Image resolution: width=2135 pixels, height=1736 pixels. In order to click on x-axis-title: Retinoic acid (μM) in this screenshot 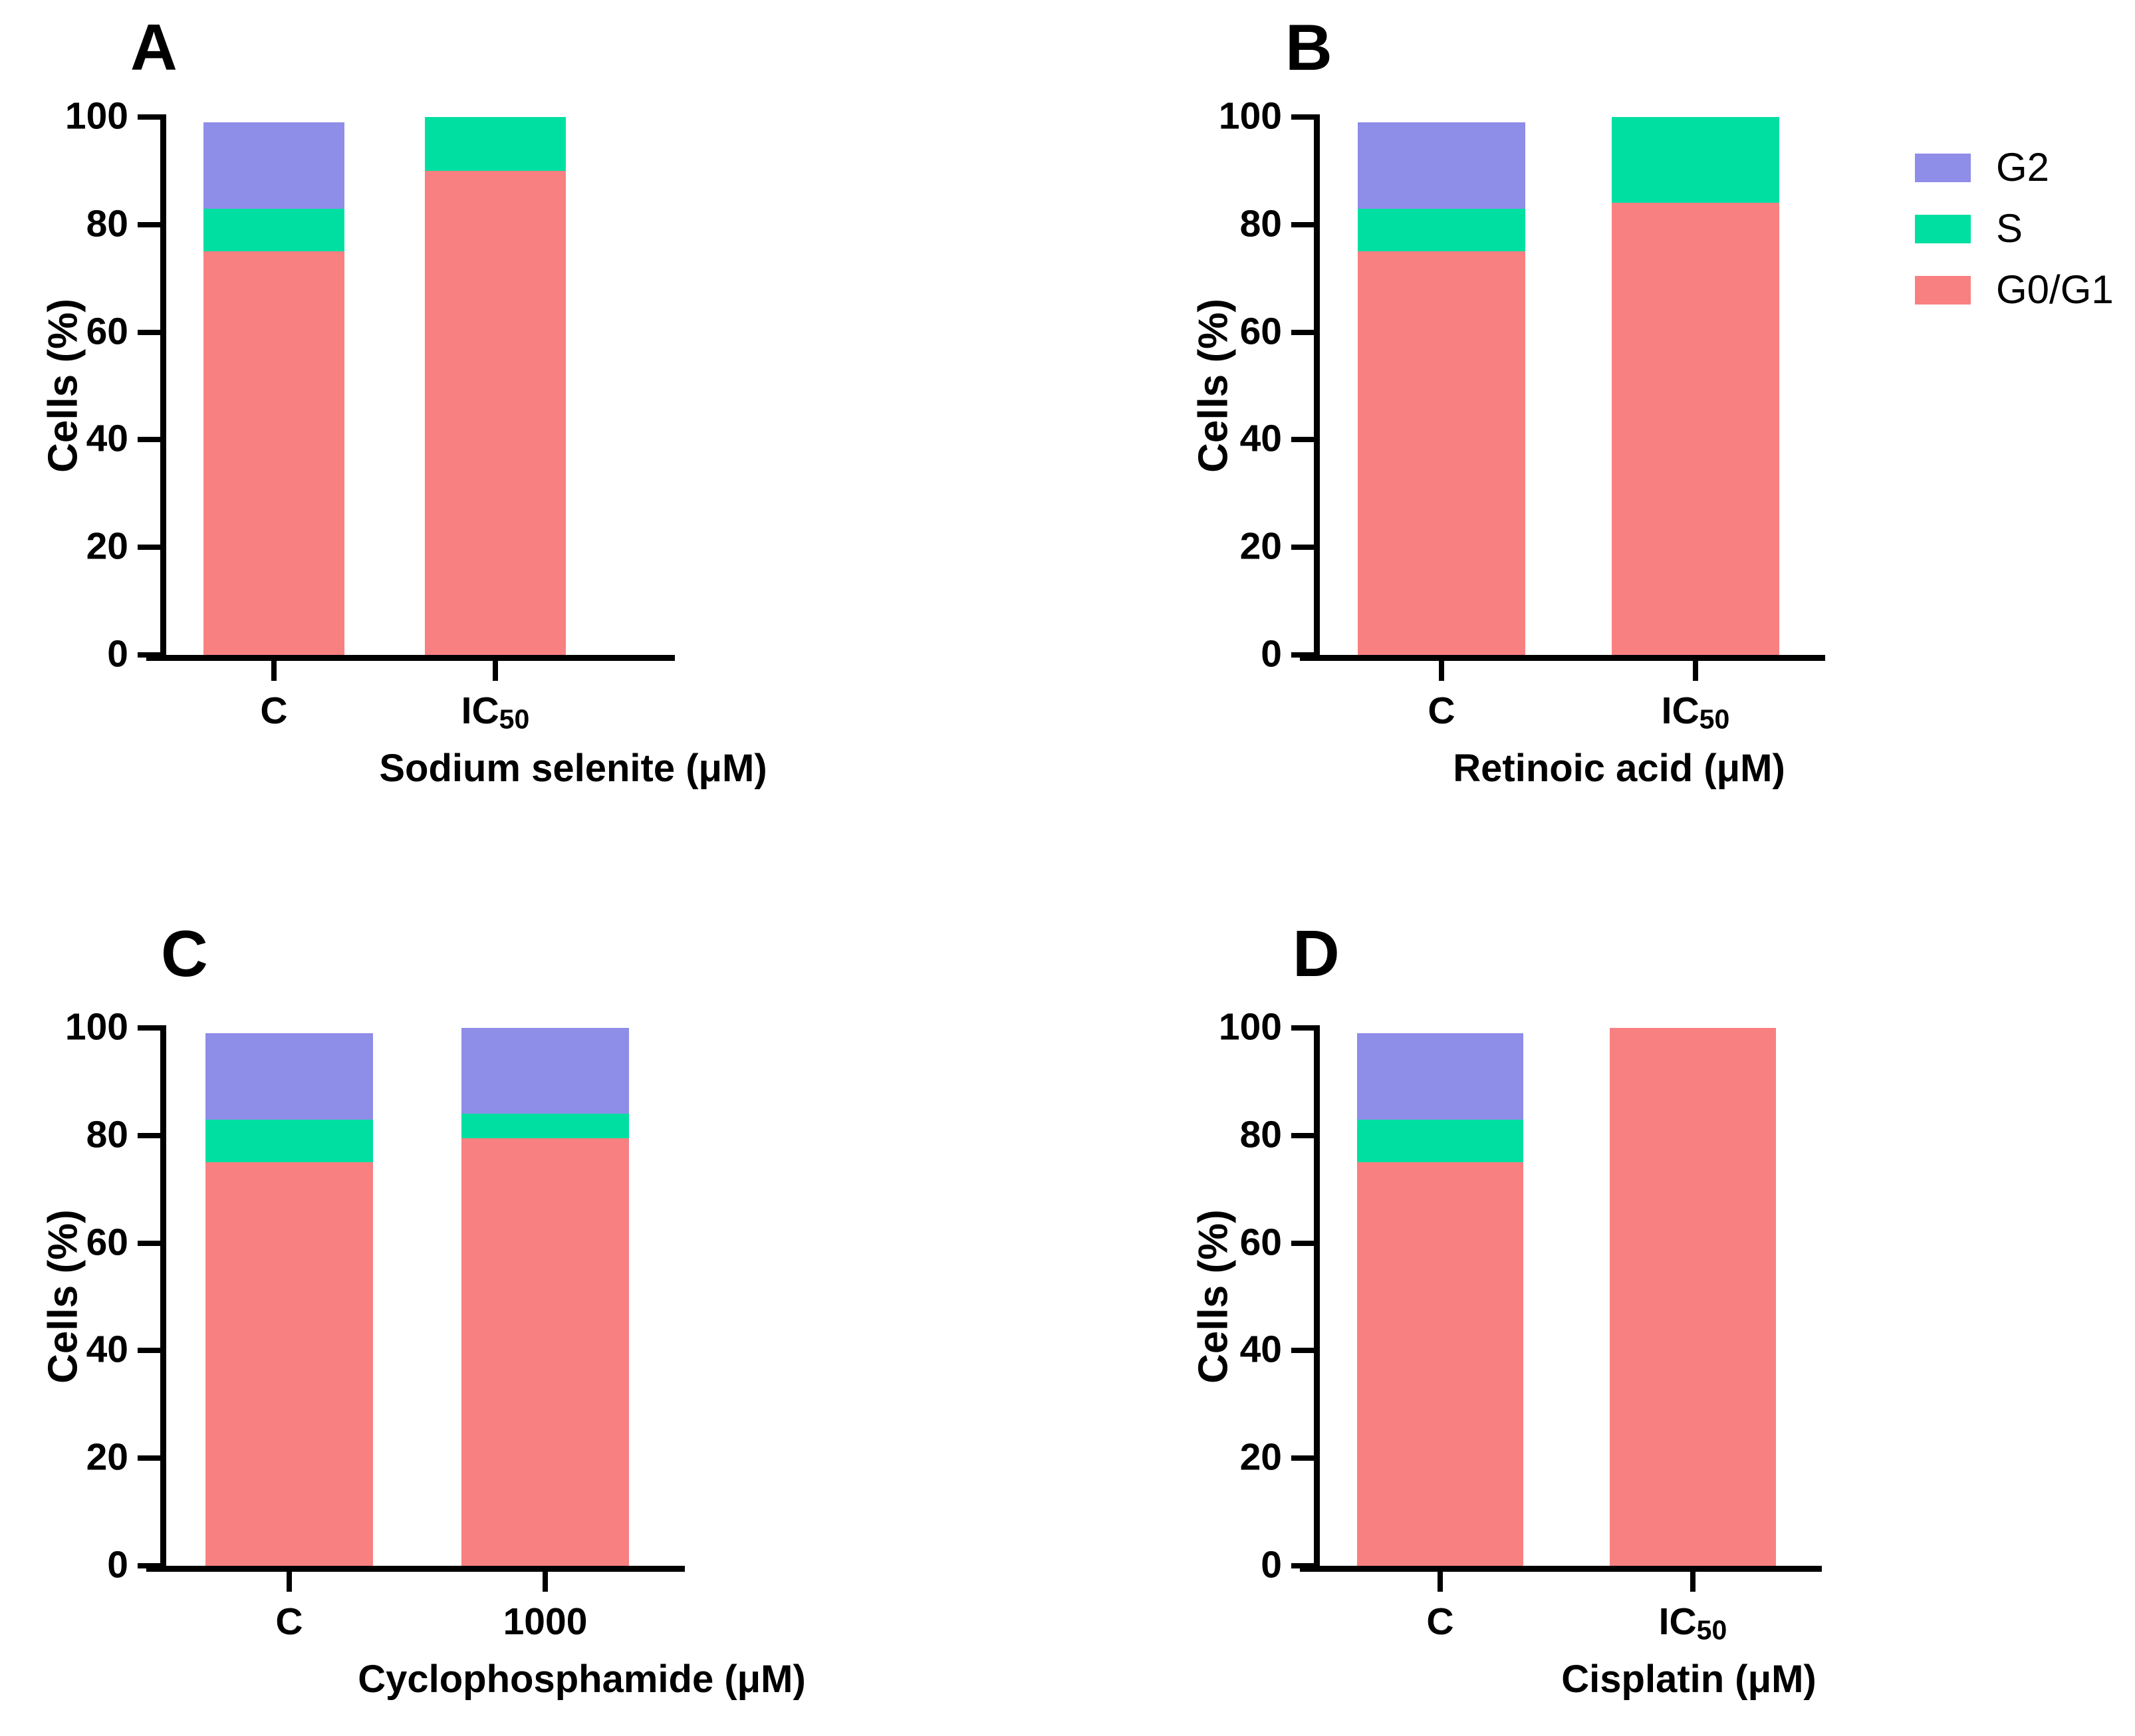, I will do `click(1619, 768)`.